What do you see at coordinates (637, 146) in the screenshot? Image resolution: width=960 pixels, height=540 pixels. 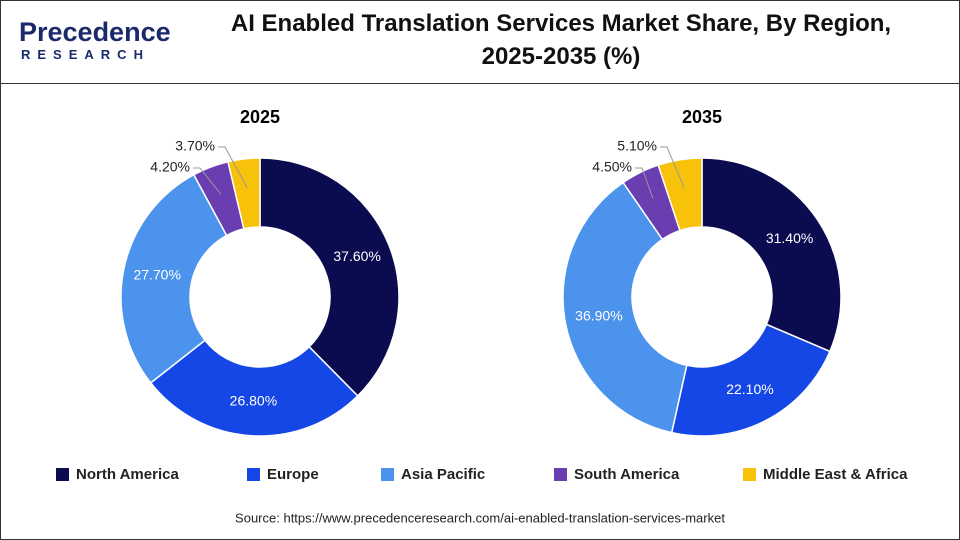 I see `data-label: 5.10%` at bounding box center [637, 146].